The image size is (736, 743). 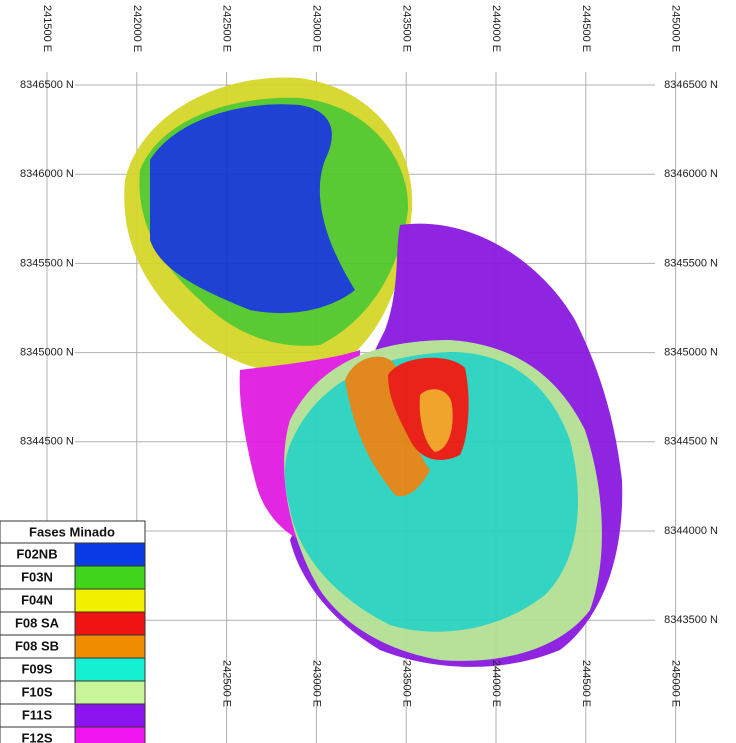 What do you see at coordinates (36, 691) in the screenshot?
I see `legend-label: F10S` at bounding box center [36, 691].